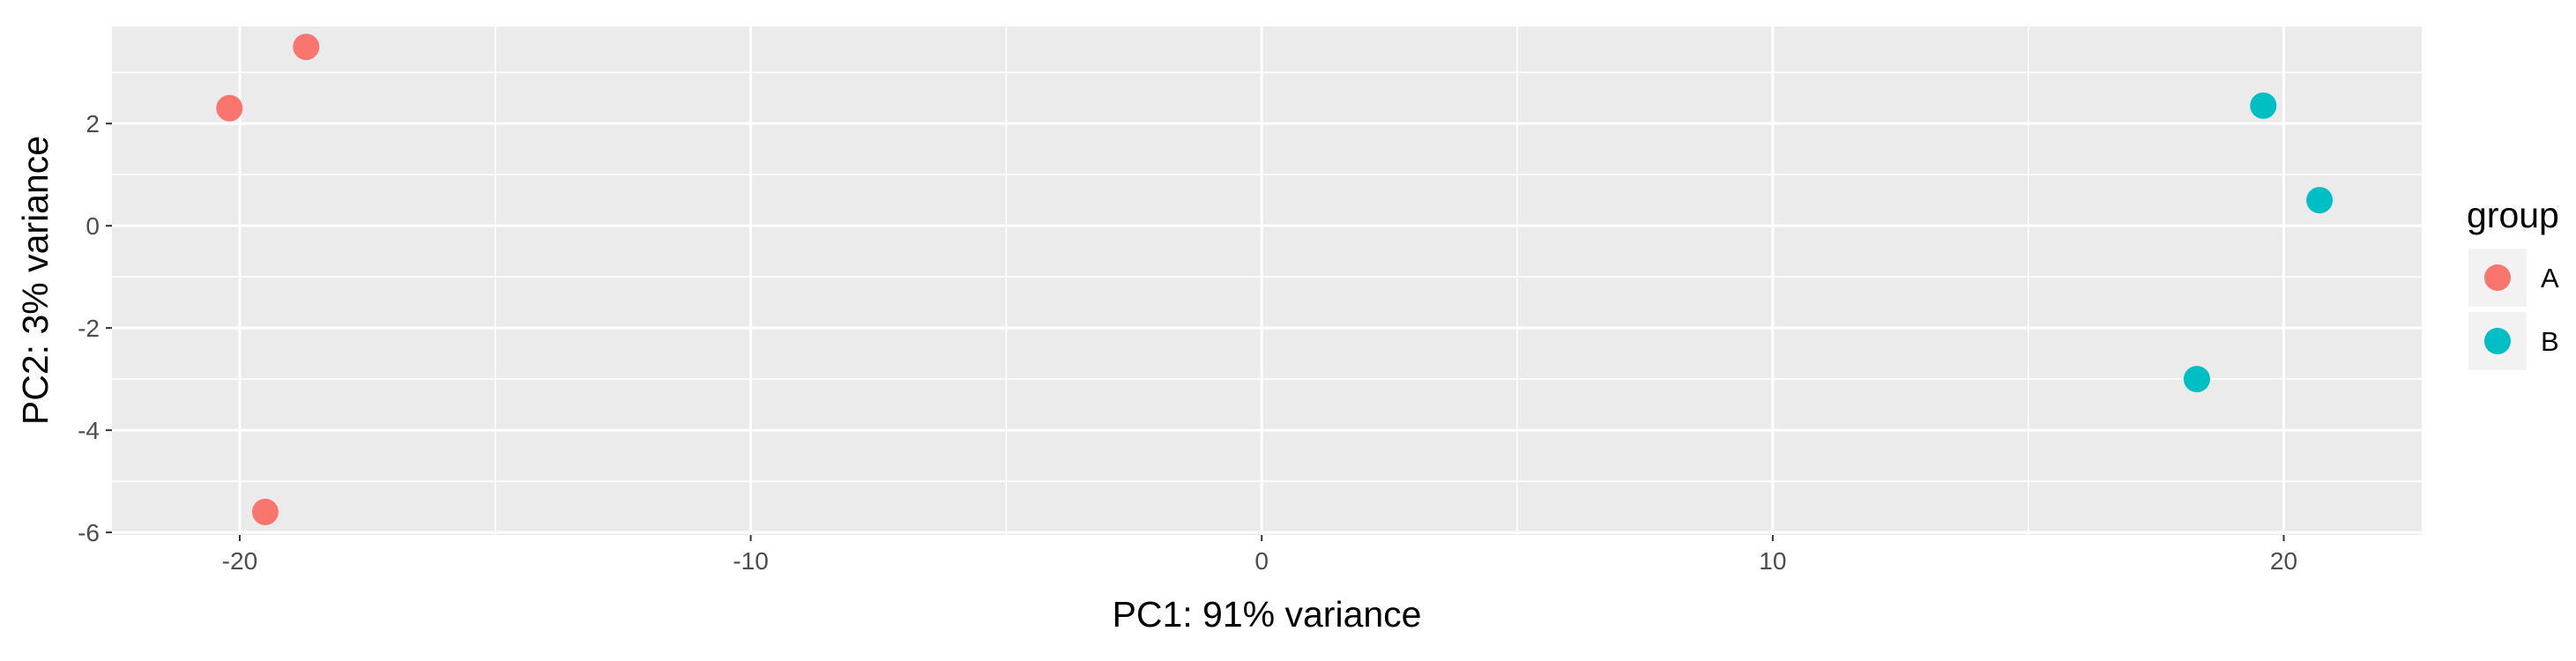 Image resolution: width=2576 pixels, height=661 pixels. What do you see at coordinates (2513, 215) in the screenshot?
I see `legend-title: group` at bounding box center [2513, 215].